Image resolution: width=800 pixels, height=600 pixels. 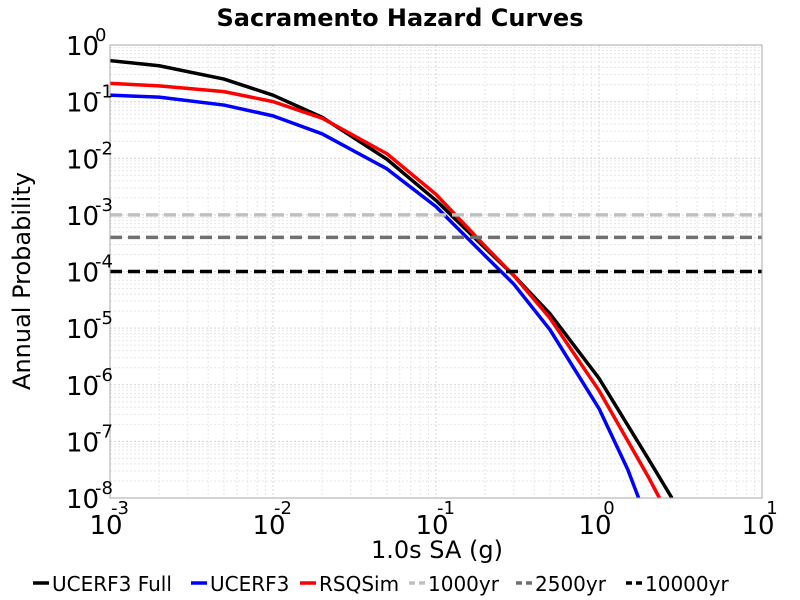 I want to click on y-tick-label: 10⁻¹, so click(x=89, y=100).